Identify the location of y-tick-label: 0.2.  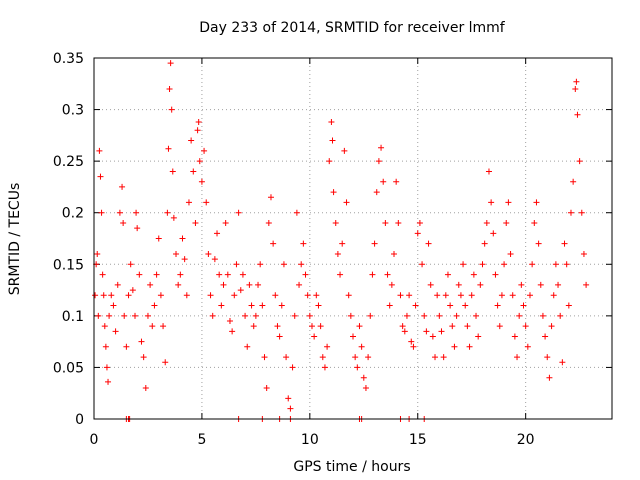
(73, 214).